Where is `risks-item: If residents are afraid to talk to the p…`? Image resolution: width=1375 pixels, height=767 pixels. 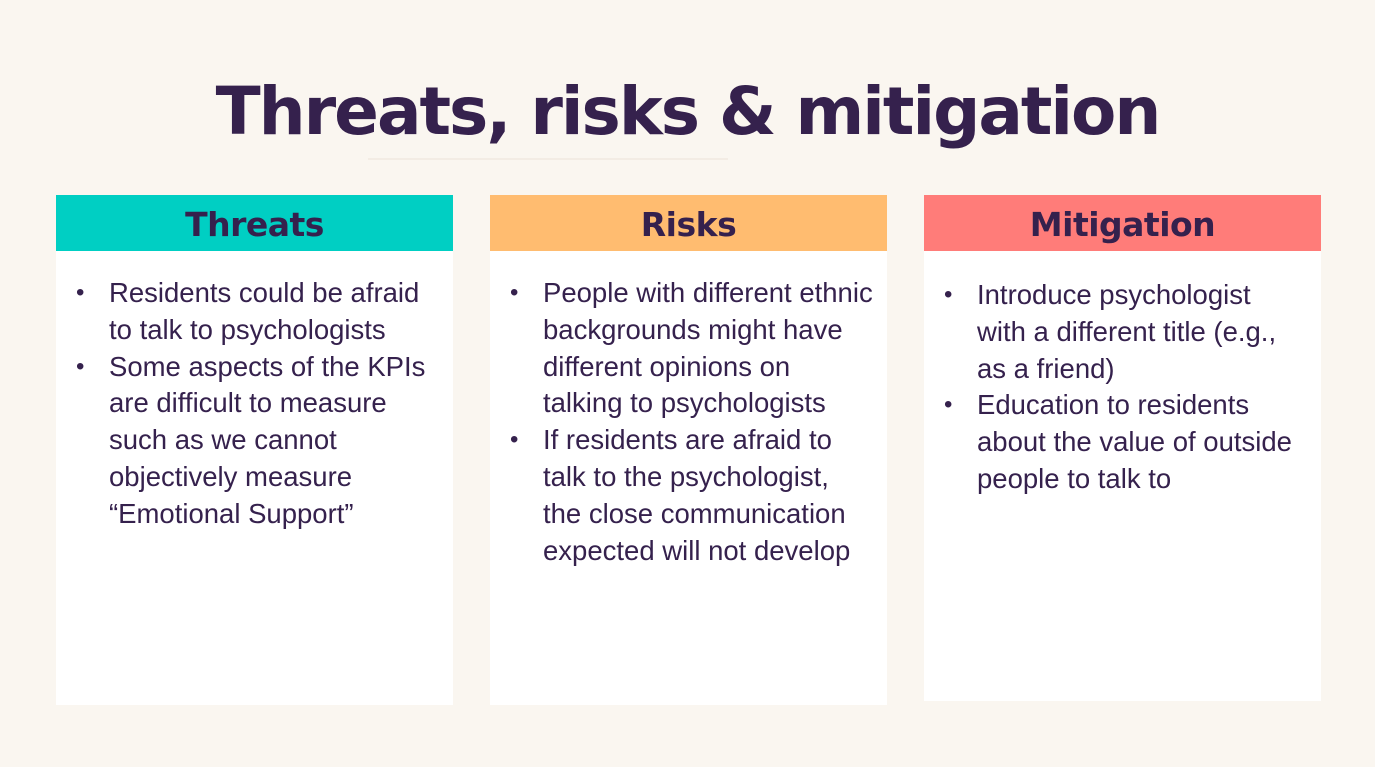 risks-item: If residents are afraid to talk to the p… is located at coordinates (691, 495).